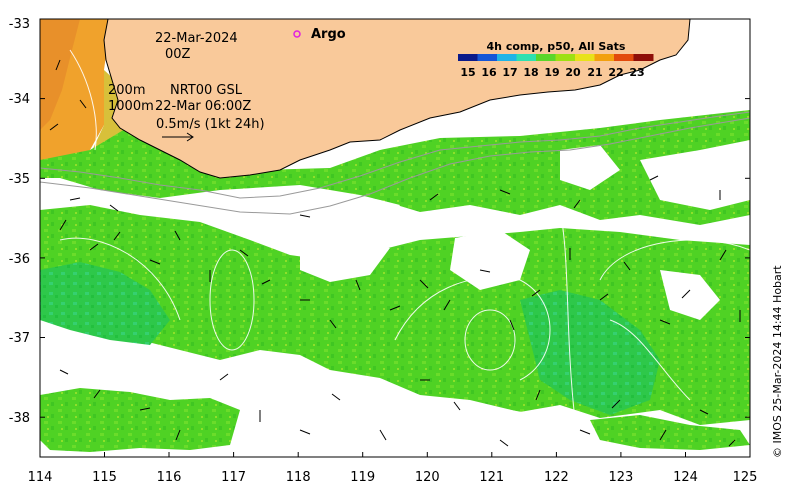 The height and width of the screenshot is (492, 791). I want to click on model-time-label: 22-Mar 06:00Z, so click(203, 106).